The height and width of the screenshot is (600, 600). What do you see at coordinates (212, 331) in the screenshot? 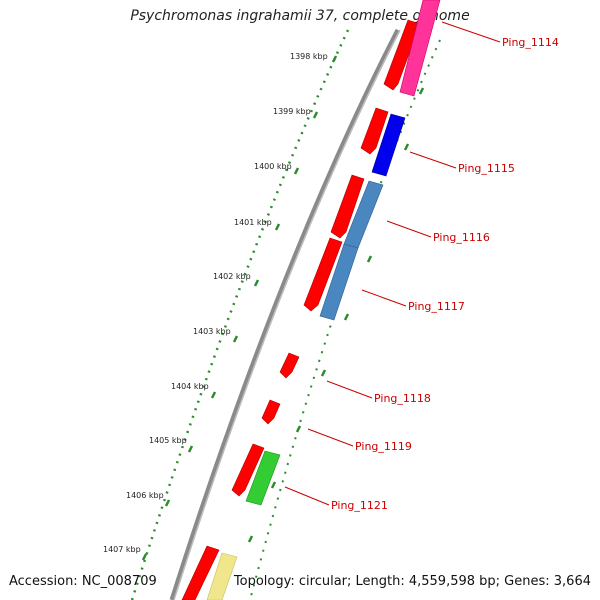
I see `kbp-label: 1403 kbp` at bounding box center [212, 331].